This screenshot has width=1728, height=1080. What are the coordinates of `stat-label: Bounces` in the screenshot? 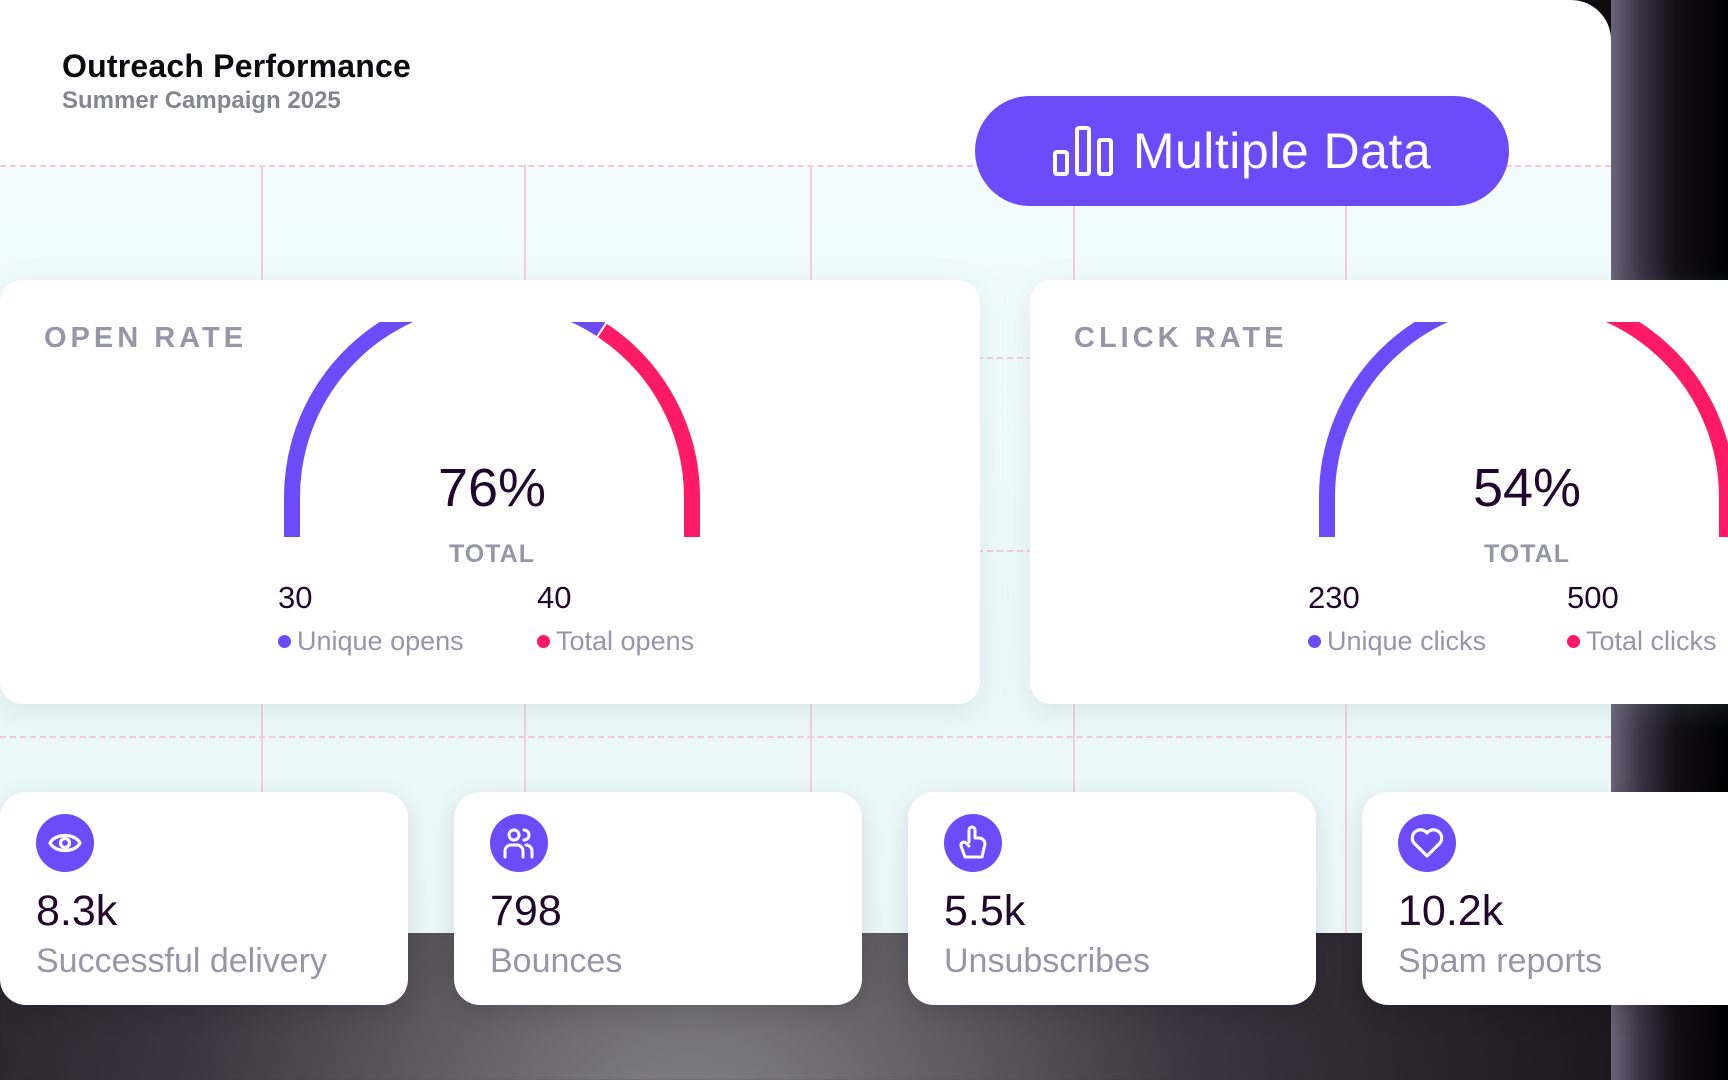 It's located at (556, 961).